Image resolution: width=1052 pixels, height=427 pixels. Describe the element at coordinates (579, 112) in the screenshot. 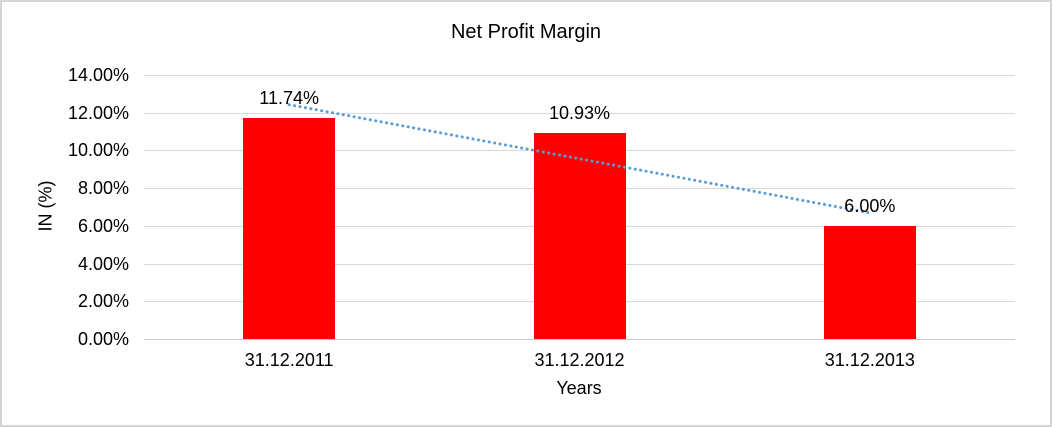

I see `bar-value-label: 10.93%` at that location.